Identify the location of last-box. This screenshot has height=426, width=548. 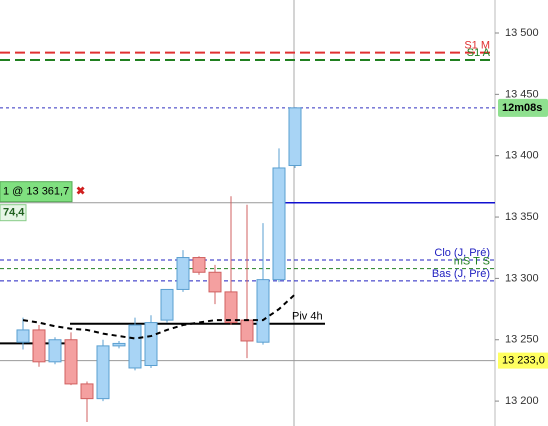
(523, 360).